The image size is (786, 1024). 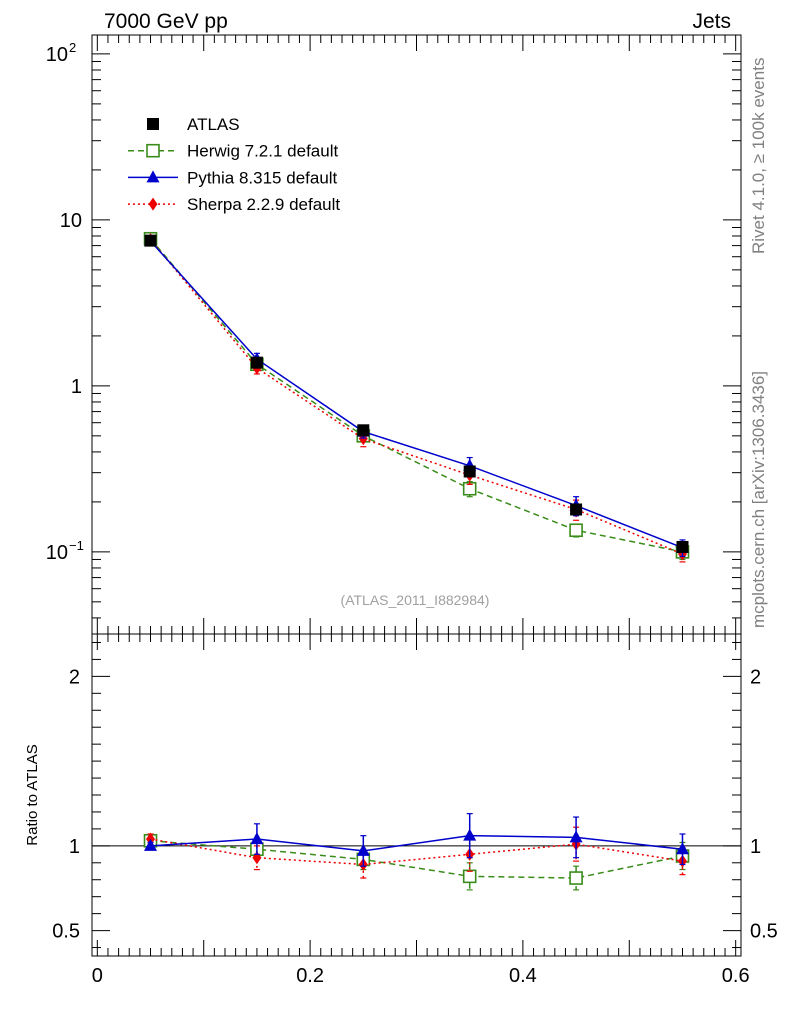 What do you see at coordinates (153, 204) in the screenshot?
I see `legend-marker-sherpa` at bounding box center [153, 204].